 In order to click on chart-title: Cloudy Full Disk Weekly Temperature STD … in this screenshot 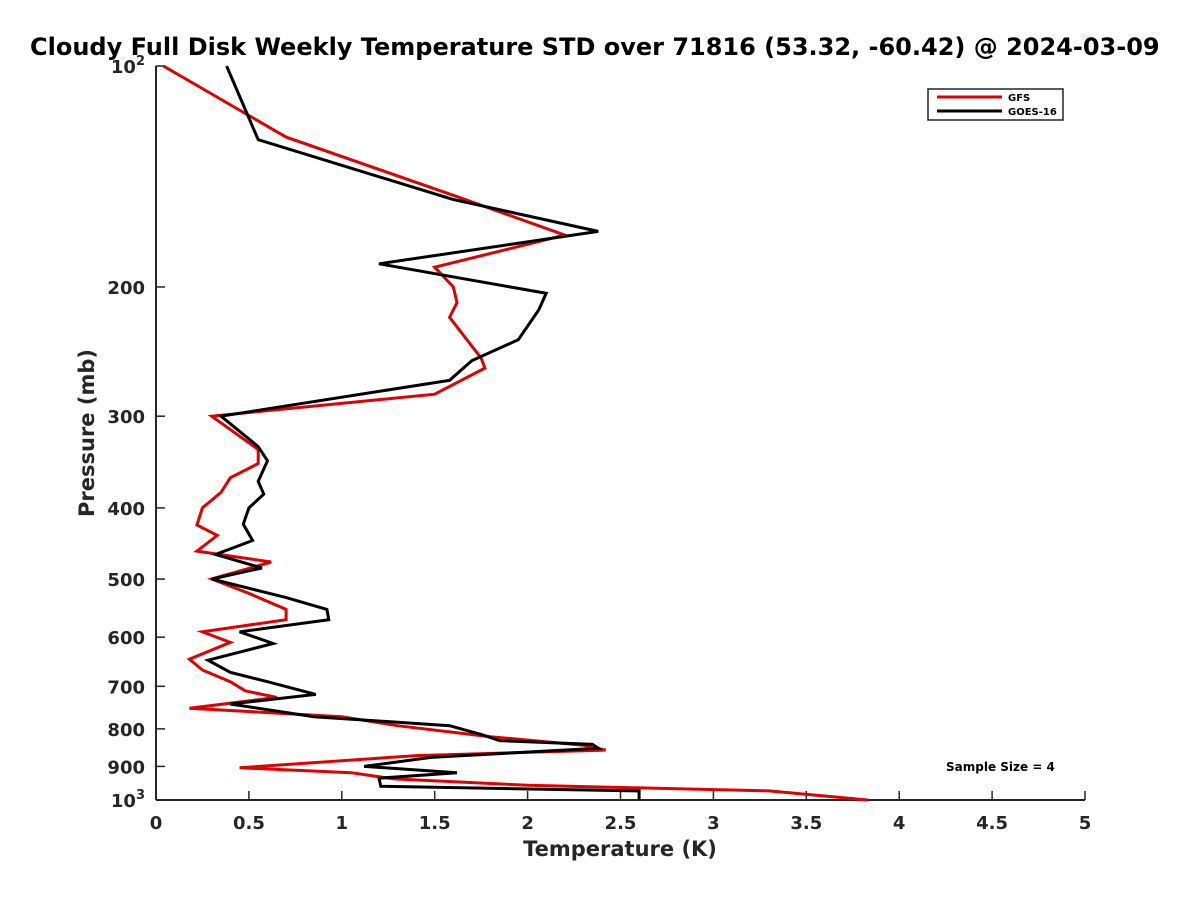, I will do `click(595, 47)`.